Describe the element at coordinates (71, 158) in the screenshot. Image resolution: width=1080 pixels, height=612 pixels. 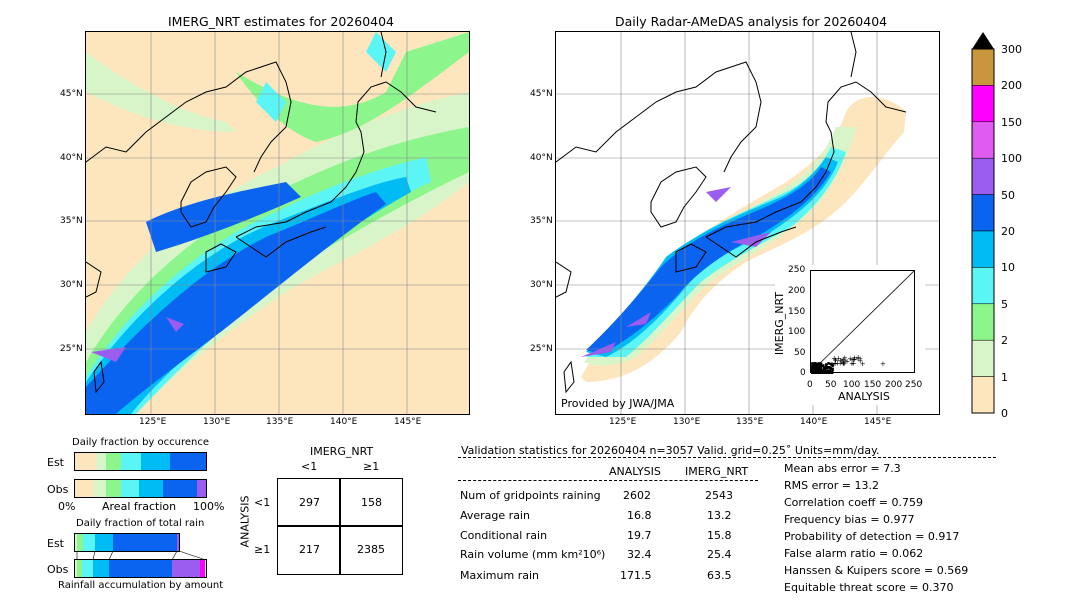
I see `left-lat-label-40: 40°N` at that location.